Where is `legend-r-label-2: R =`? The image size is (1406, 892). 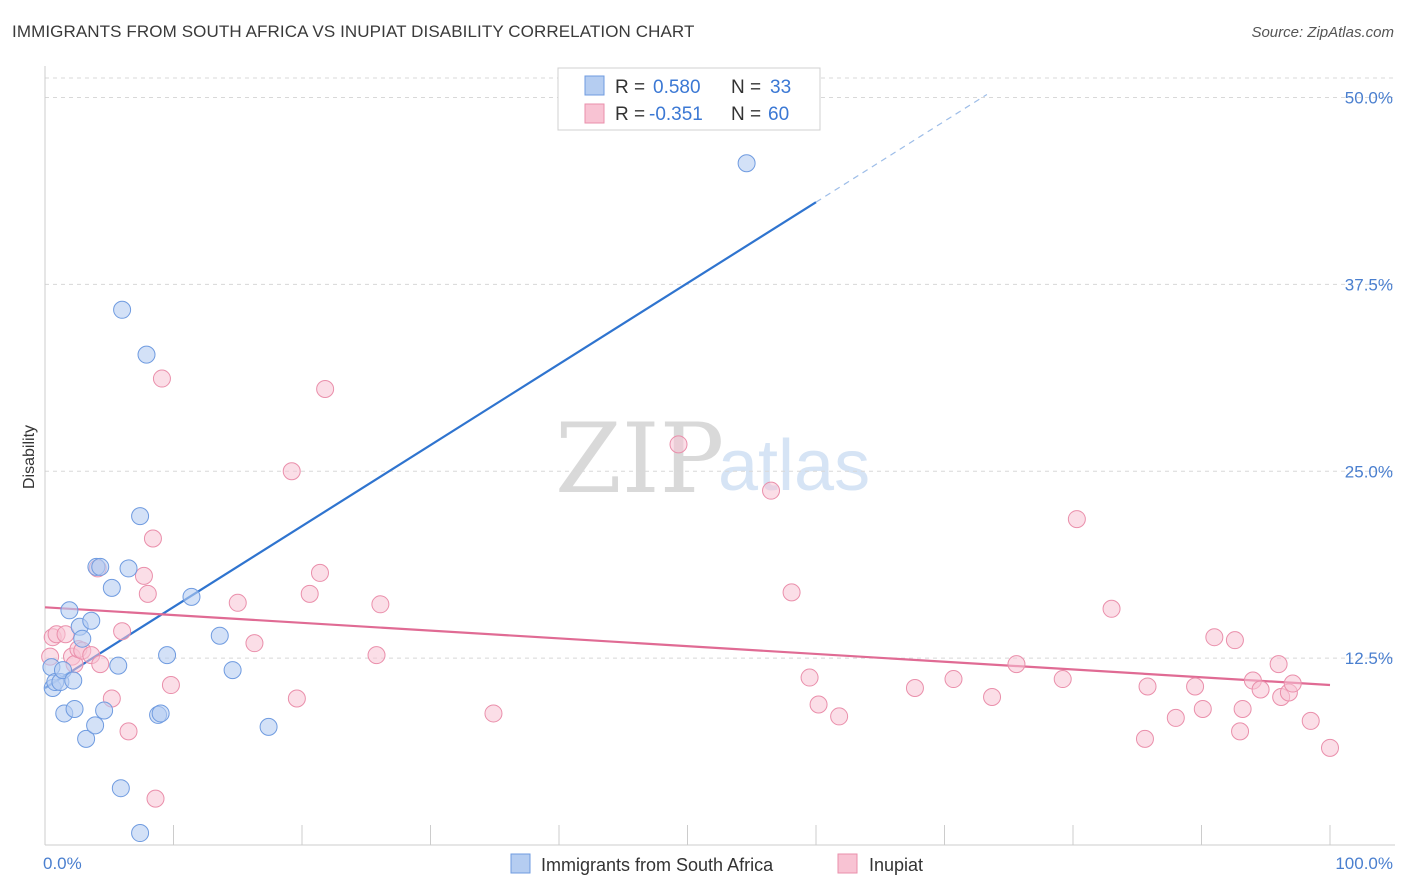
legend-r-label-2: R = is located at coordinates (630, 114).